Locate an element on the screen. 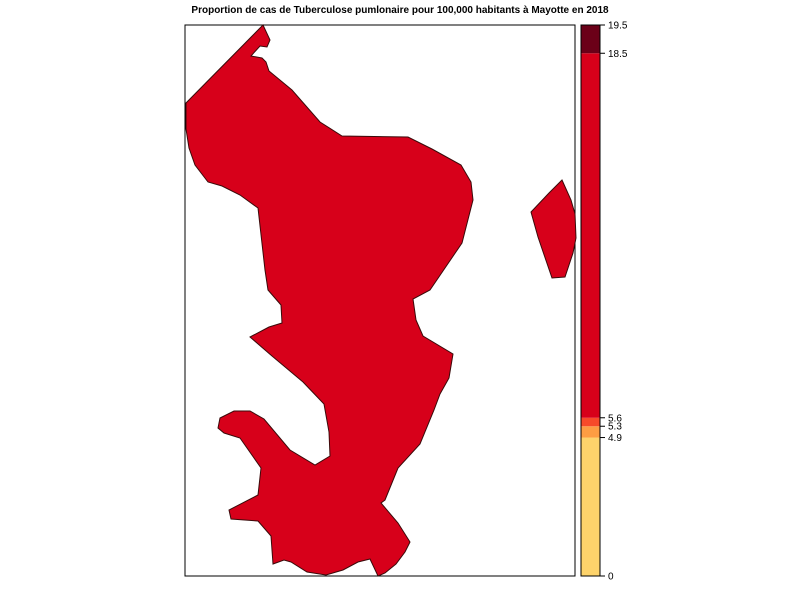 This screenshot has width=800, height=600. color-legend: 0 4.95.35.6 18.5 19.5 is located at coordinates (604, 302).